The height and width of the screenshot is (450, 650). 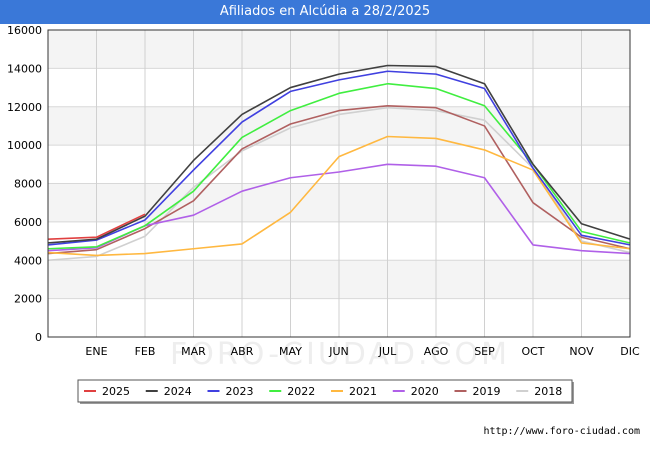 I want to click on legend-box, so click(x=325, y=391).